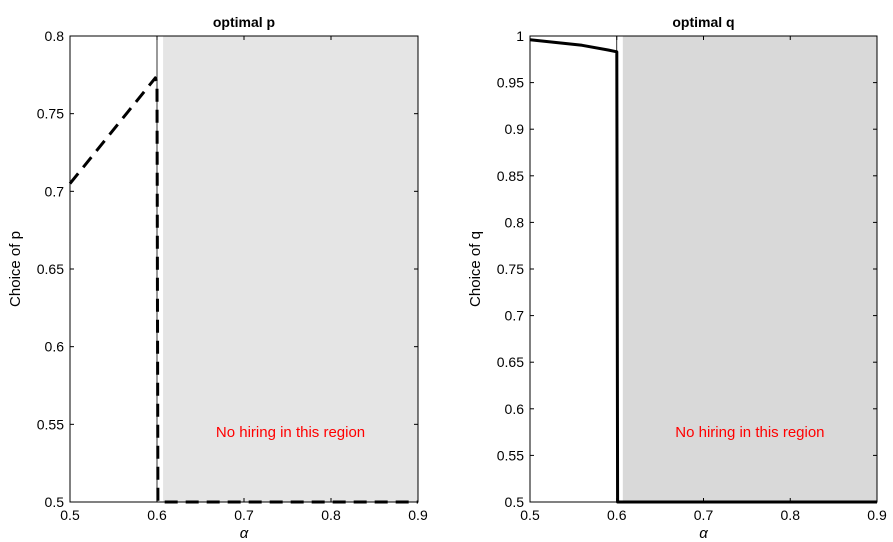 The width and height of the screenshot is (893, 542). I want to click on chart-title: optimal q, so click(703, 22).